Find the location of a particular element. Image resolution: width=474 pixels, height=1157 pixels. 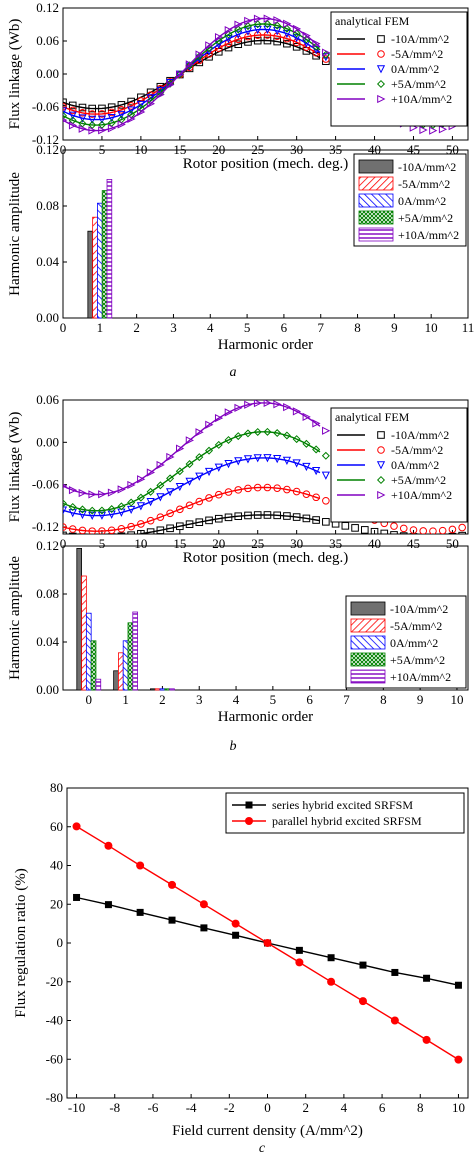

y-tick-label: -0.12 is located at coordinates (45, 139).